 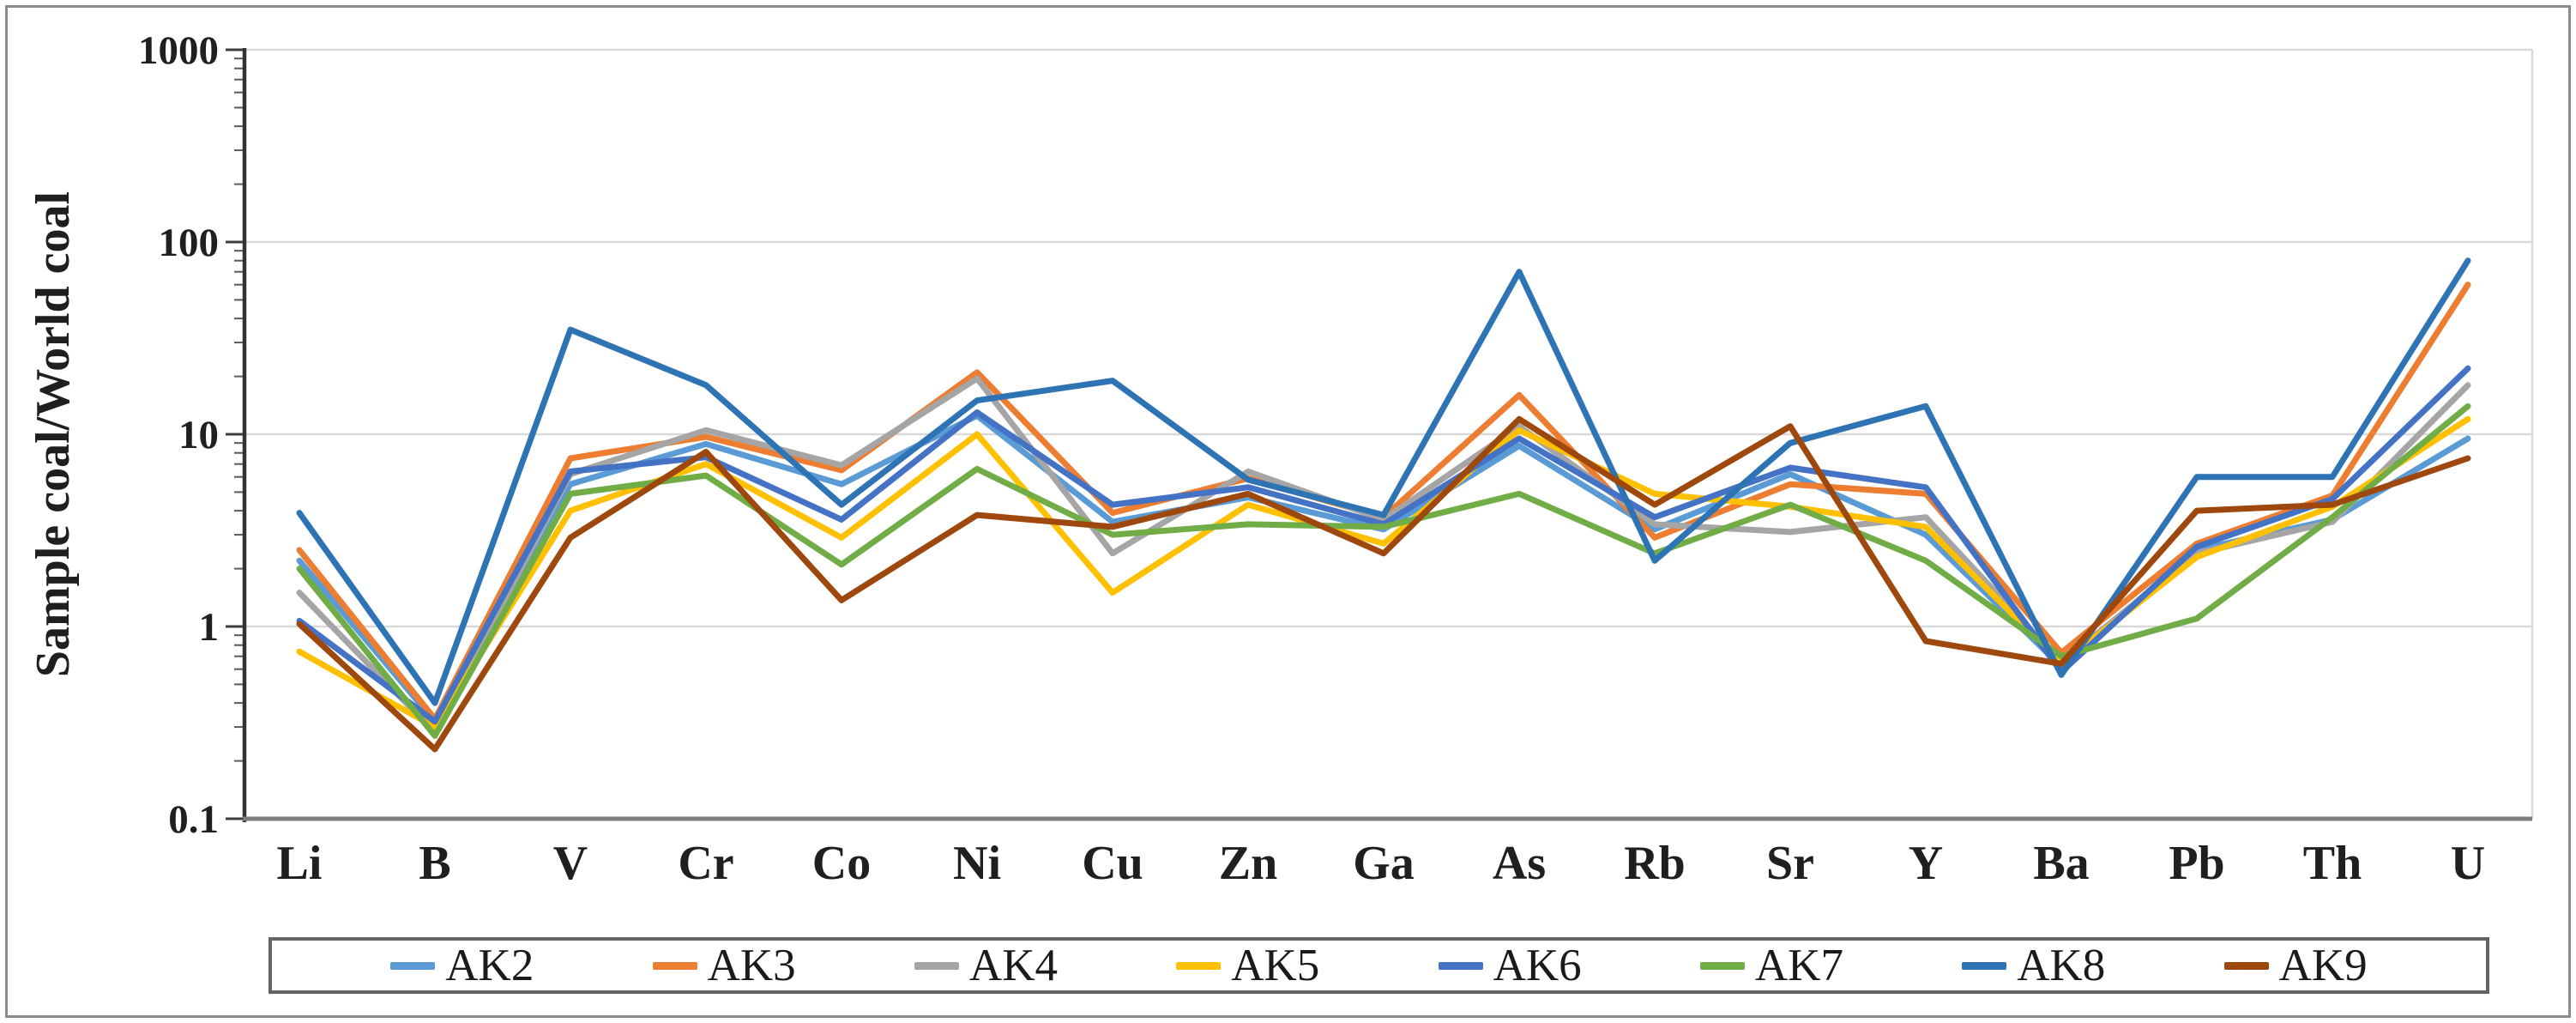 I want to click on legend-item-AK9: AK9, so click(x=2295, y=965).